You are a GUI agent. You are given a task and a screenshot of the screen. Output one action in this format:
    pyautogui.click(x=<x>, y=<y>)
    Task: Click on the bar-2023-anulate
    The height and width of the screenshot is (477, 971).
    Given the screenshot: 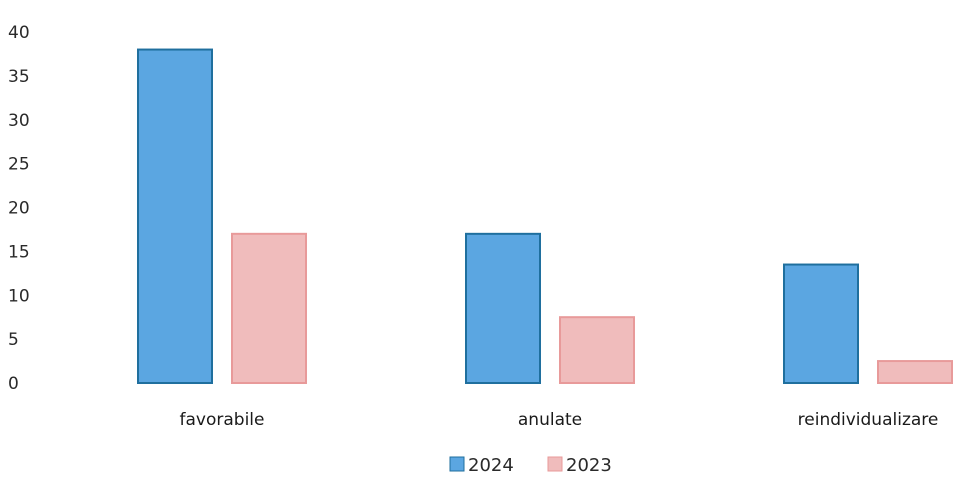 What is the action you would take?
    pyautogui.click(x=597, y=350)
    